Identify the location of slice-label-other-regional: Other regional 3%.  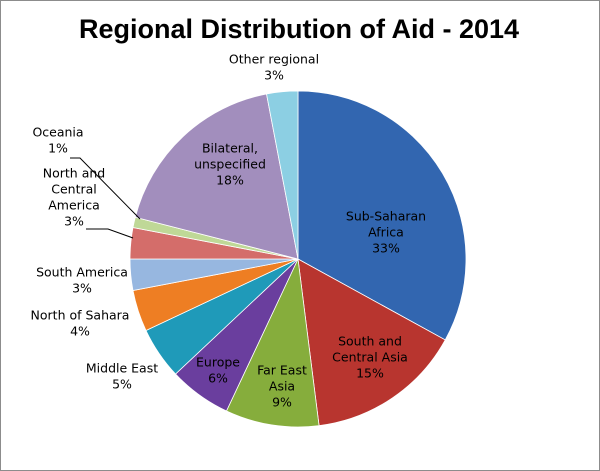
(274, 67).